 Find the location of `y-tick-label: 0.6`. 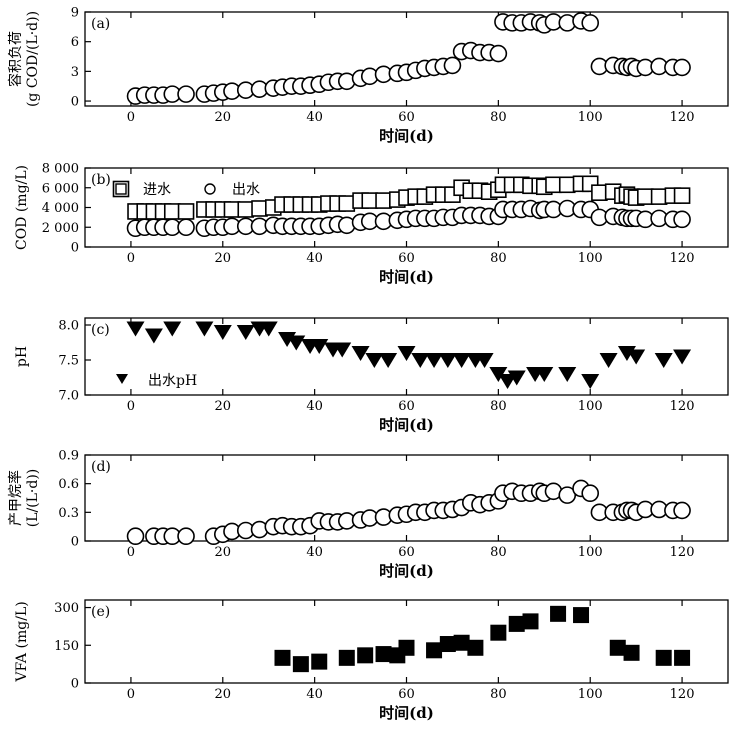

y-tick-label: 0.6 is located at coordinates (68, 484).